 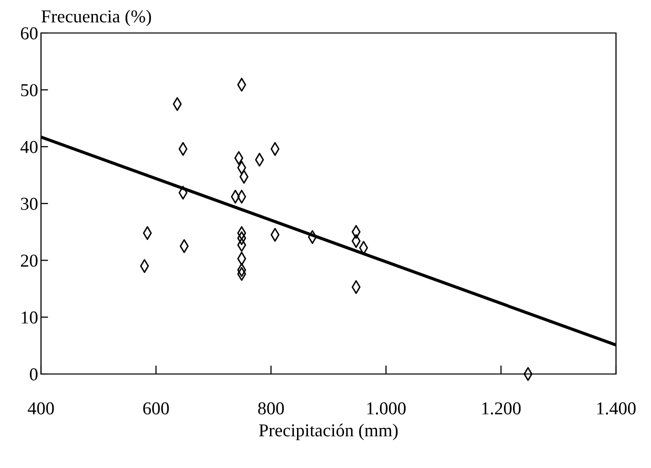 What do you see at coordinates (30, 317) in the screenshot?
I see `y-tick-label: 10` at bounding box center [30, 317].